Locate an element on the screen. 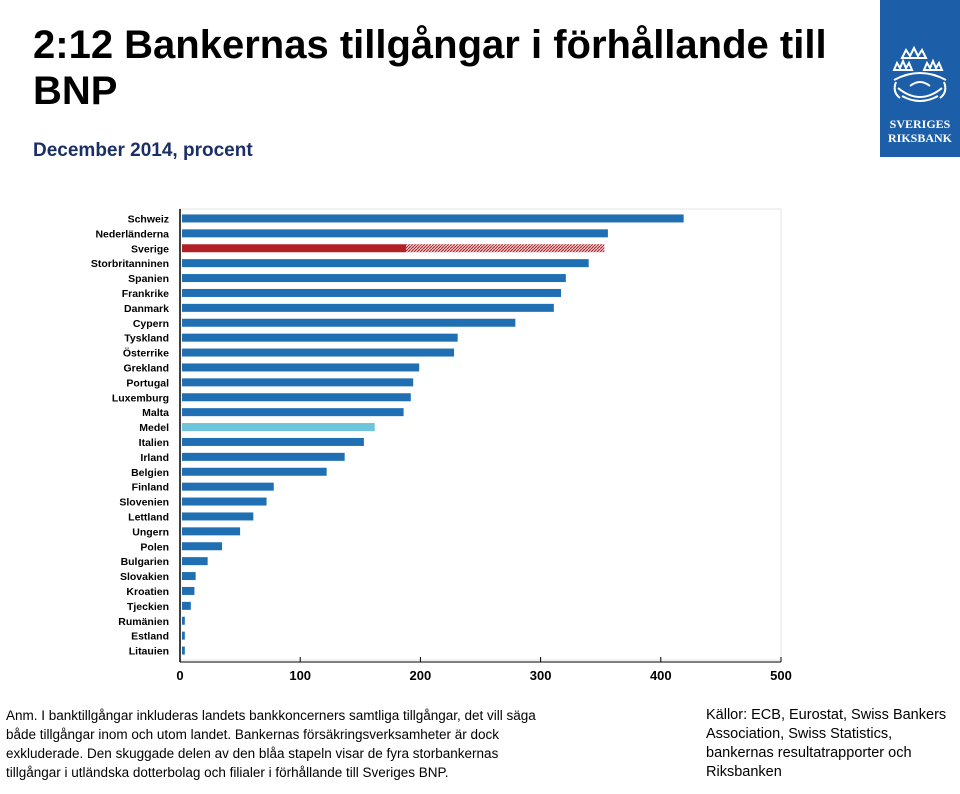 This screenshot has width=960, height=794. category-label: Bulgarien is located at coordinates (145, 562).